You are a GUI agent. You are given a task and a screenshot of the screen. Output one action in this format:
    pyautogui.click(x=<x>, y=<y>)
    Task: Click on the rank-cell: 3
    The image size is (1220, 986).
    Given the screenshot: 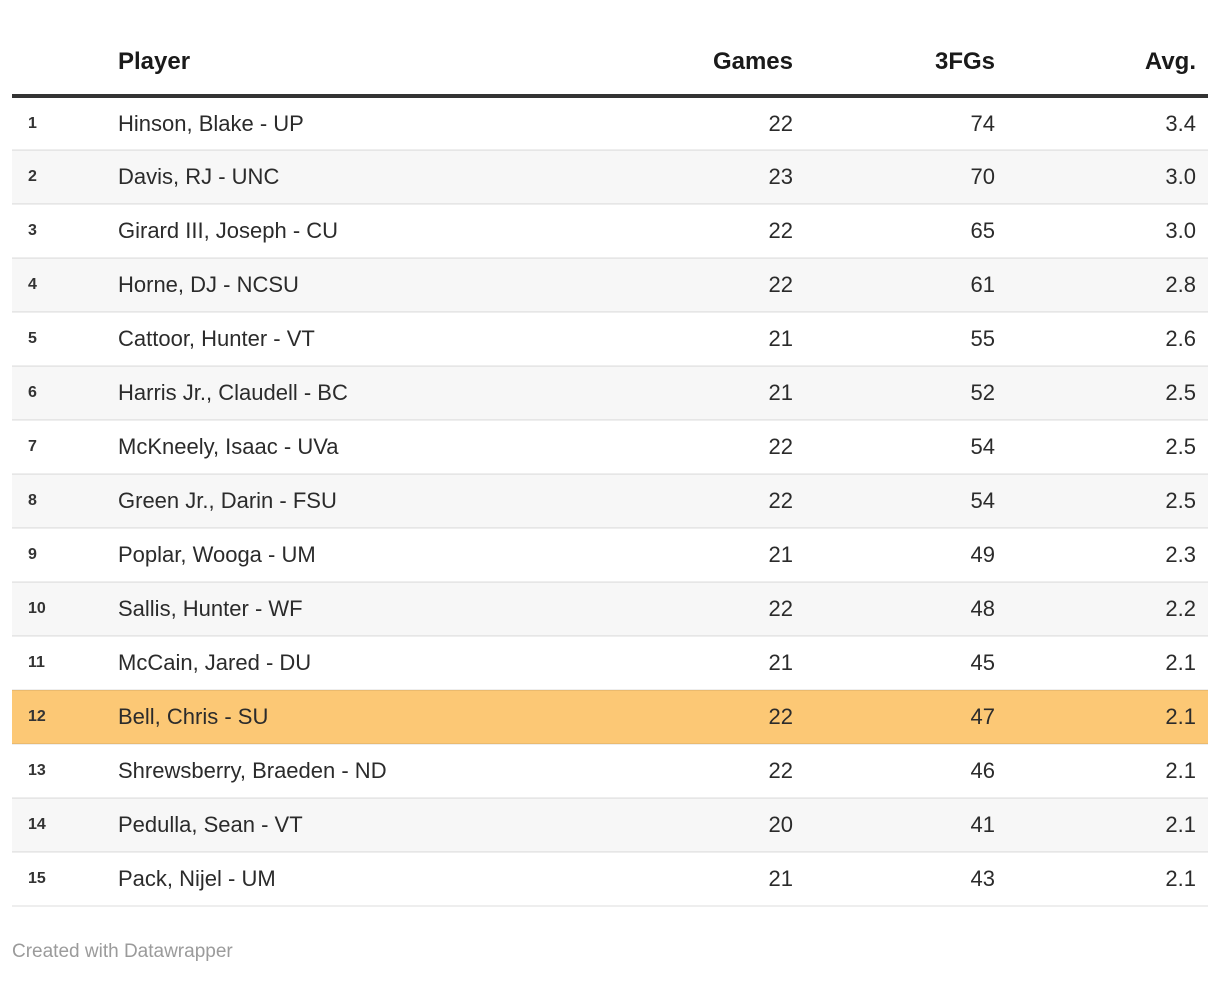 What is the action you would take?
    pyautogui.click(x=32, y=230)
    